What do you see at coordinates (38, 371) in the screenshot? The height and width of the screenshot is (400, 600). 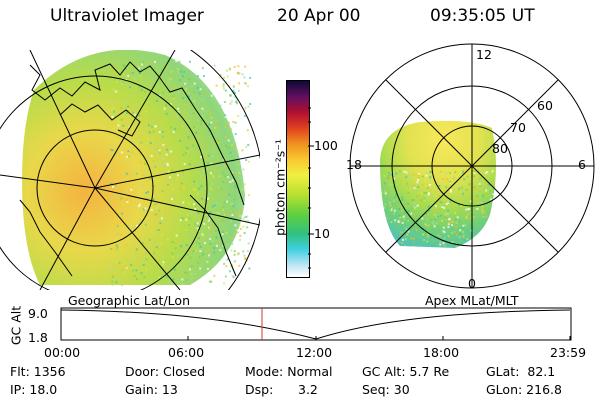 I see `flight-number: Flt: 1356` at bounding box center [38, 371].